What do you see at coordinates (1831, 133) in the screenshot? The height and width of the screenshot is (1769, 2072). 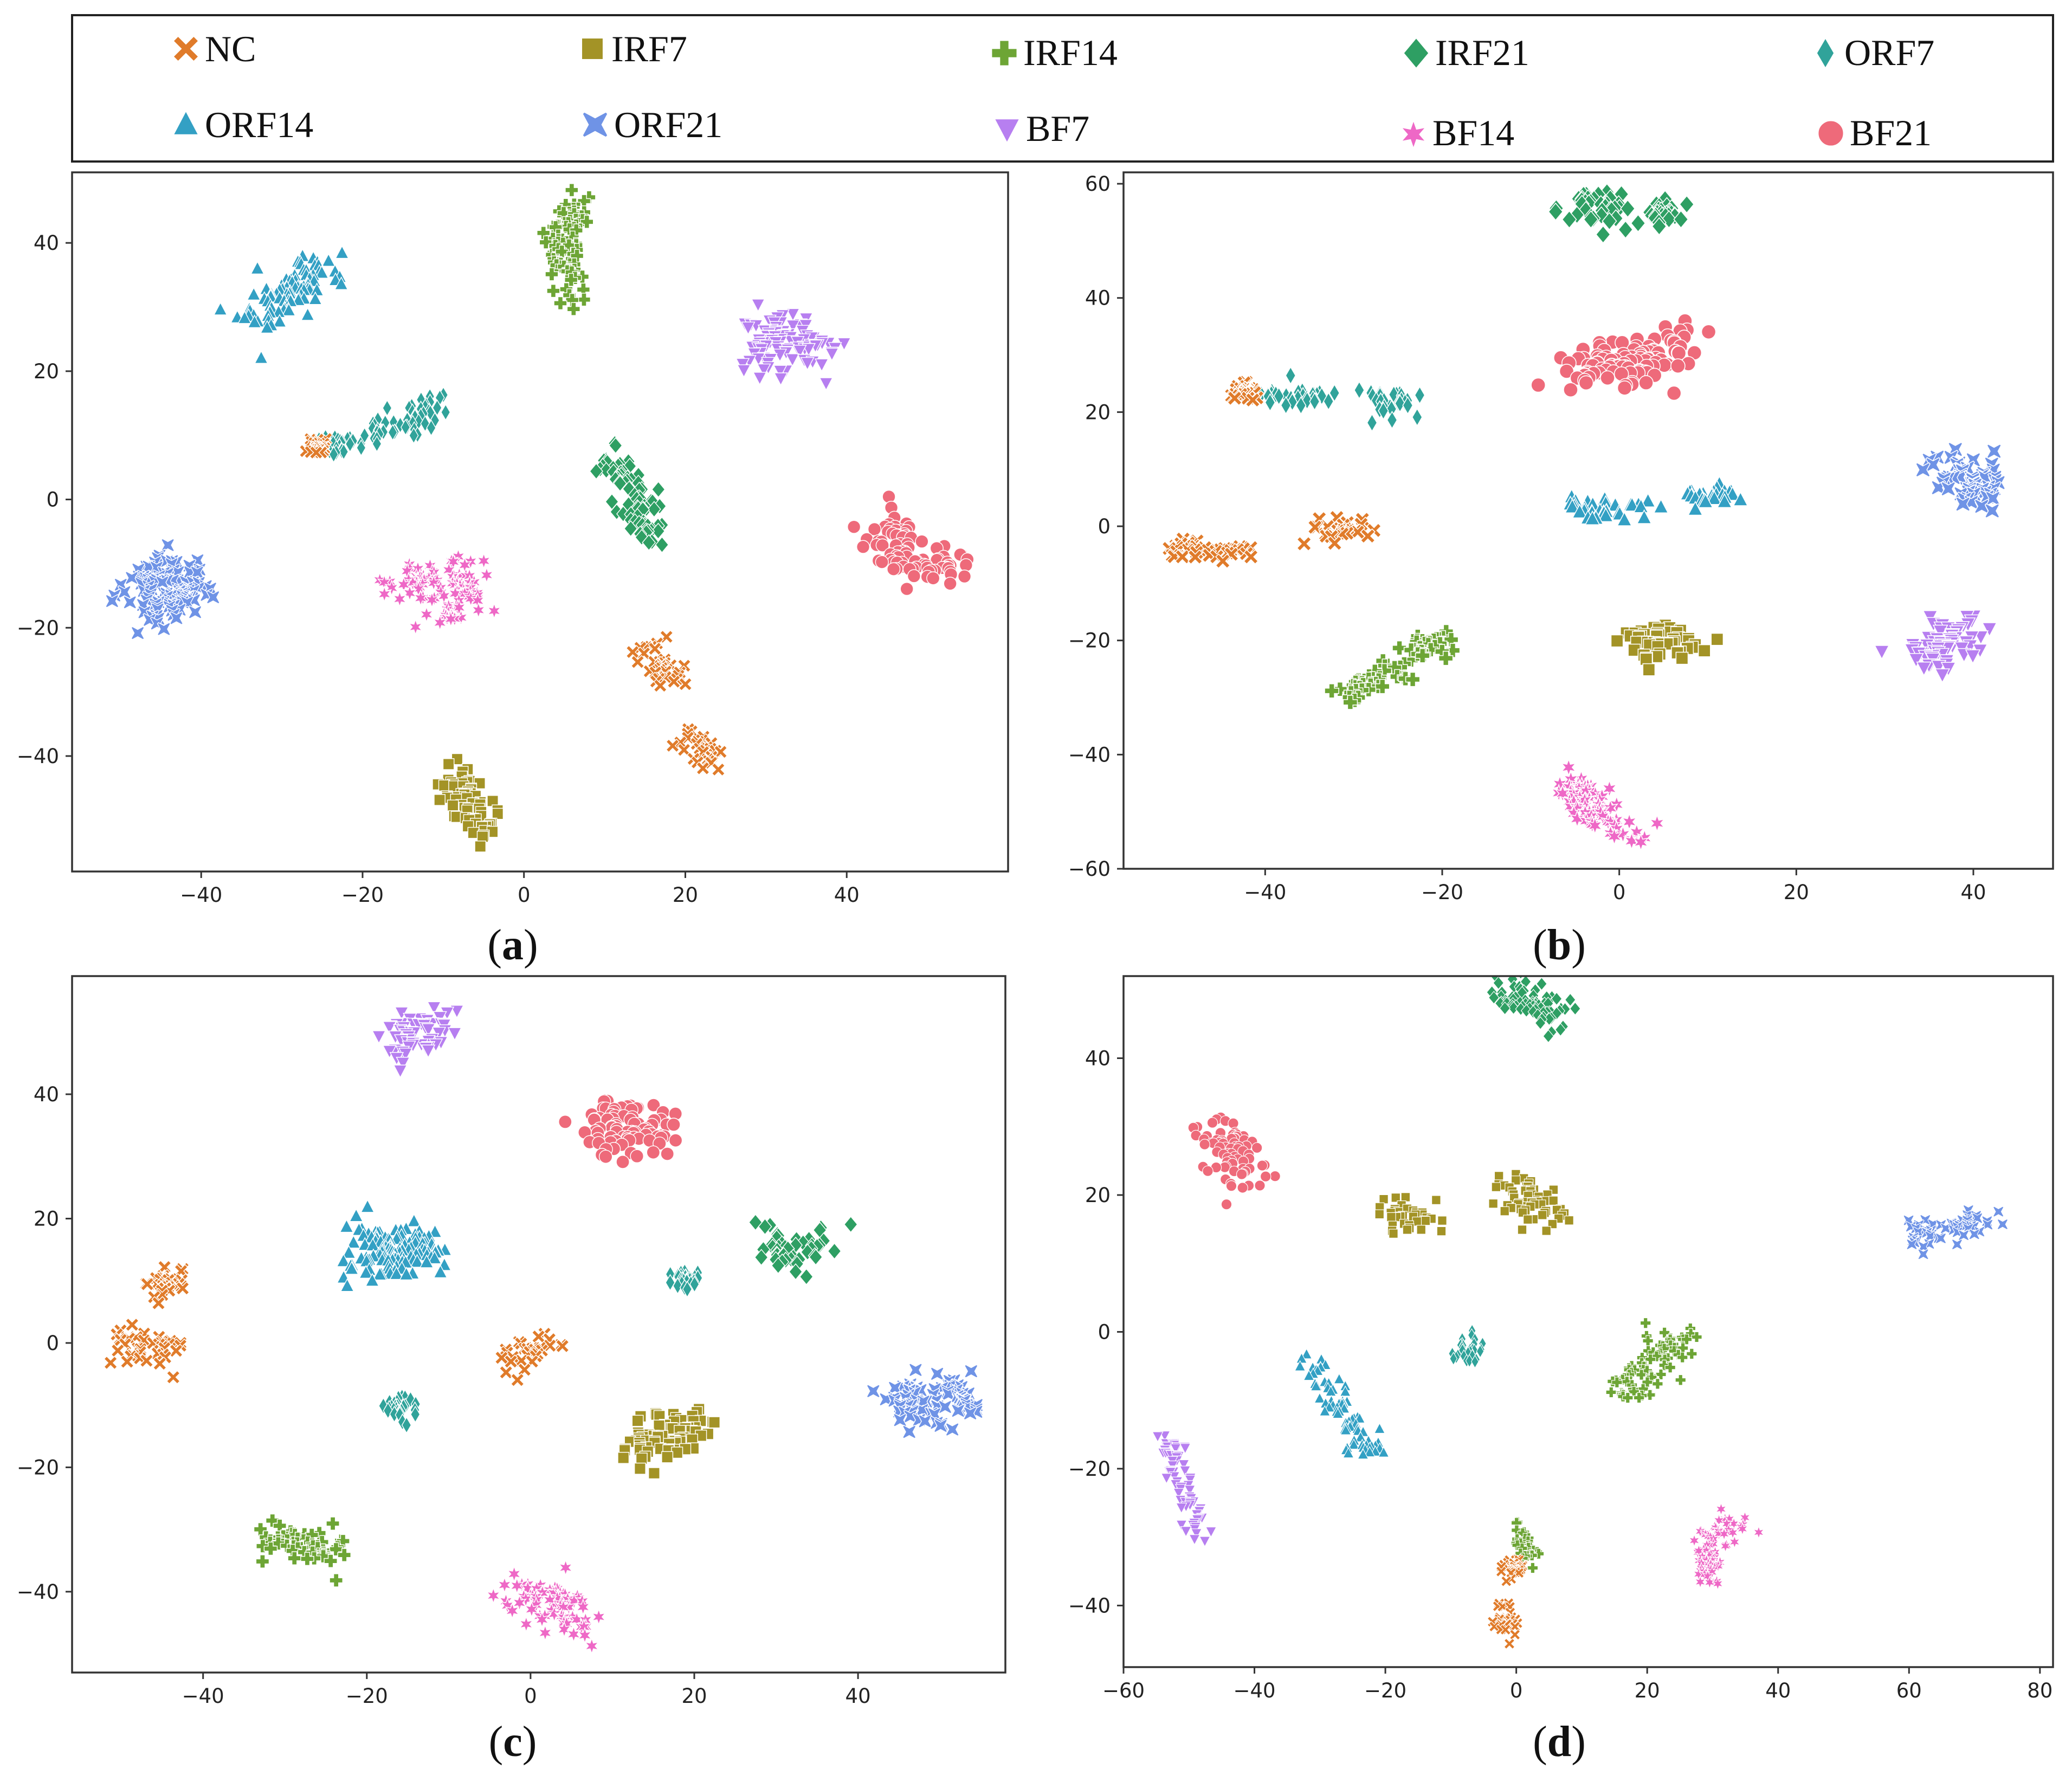 I see `legend-marker-bf21` at bounding box center [1831, 133].